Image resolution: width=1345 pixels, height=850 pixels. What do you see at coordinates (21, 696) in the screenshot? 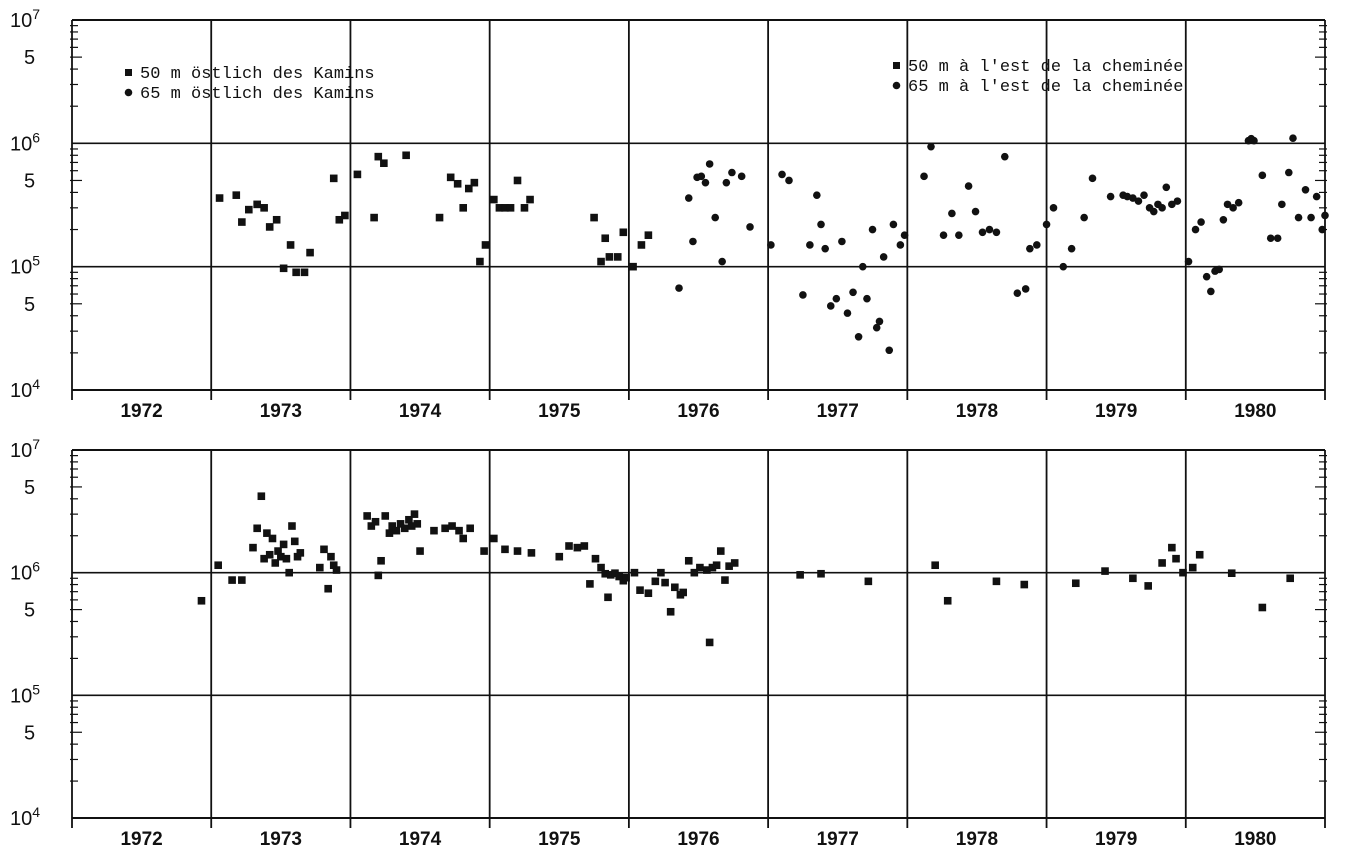
I see `panel-bottom-ytick-base-2: 10` at bounding box center [21, 696].